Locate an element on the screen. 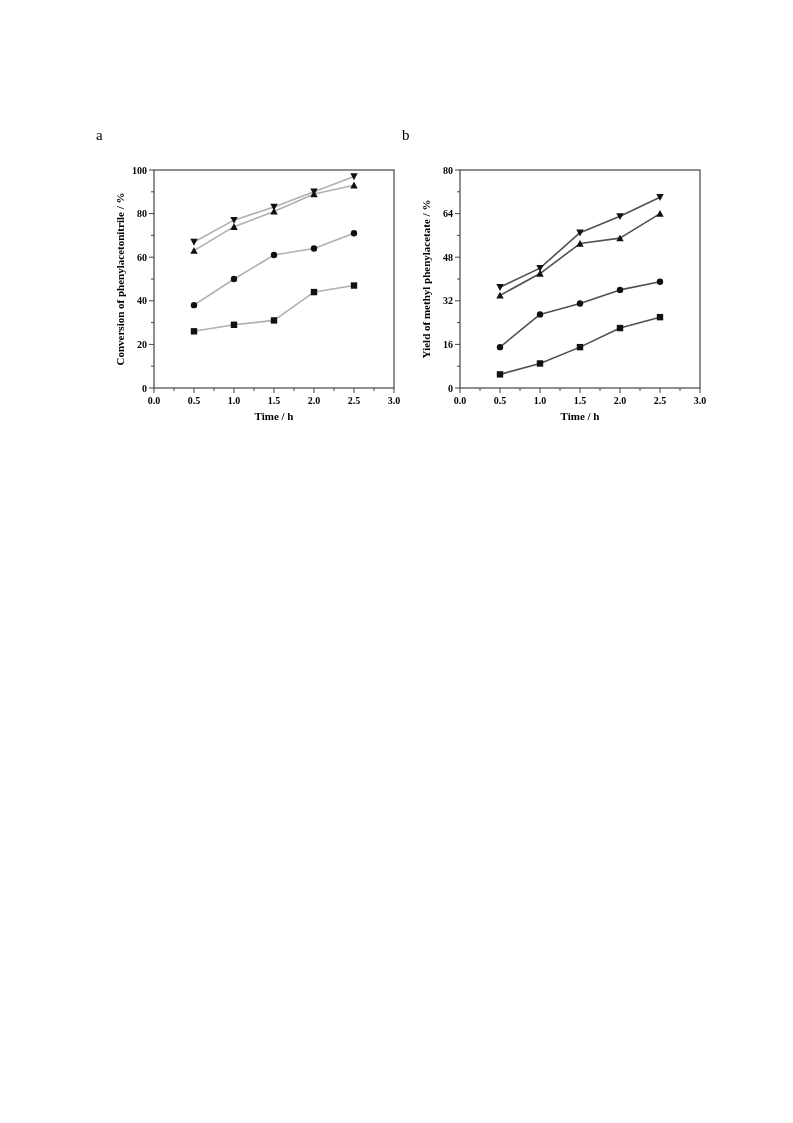  y-tick-label: 64 is located at coordinates (448, 214).